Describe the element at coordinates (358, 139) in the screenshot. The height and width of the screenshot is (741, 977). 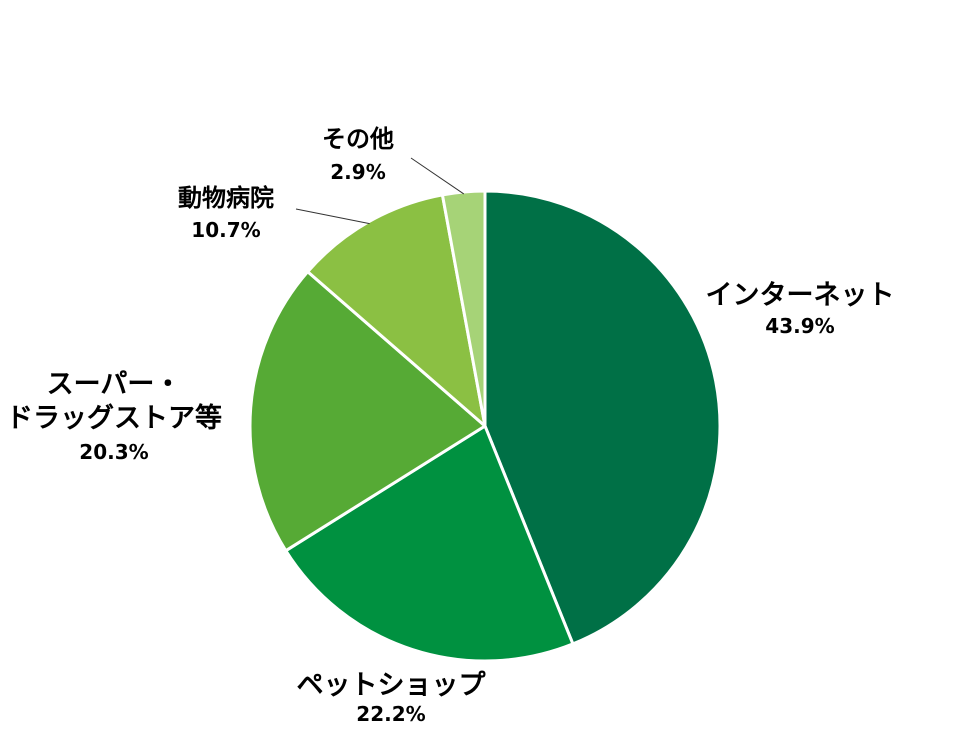
I see `slice-label-other: その他` at that location.